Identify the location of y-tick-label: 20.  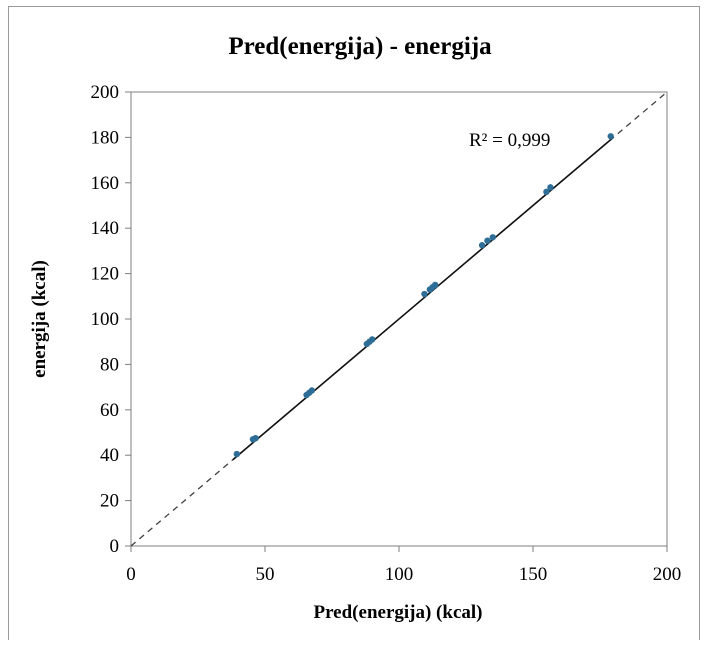
(109, 501).